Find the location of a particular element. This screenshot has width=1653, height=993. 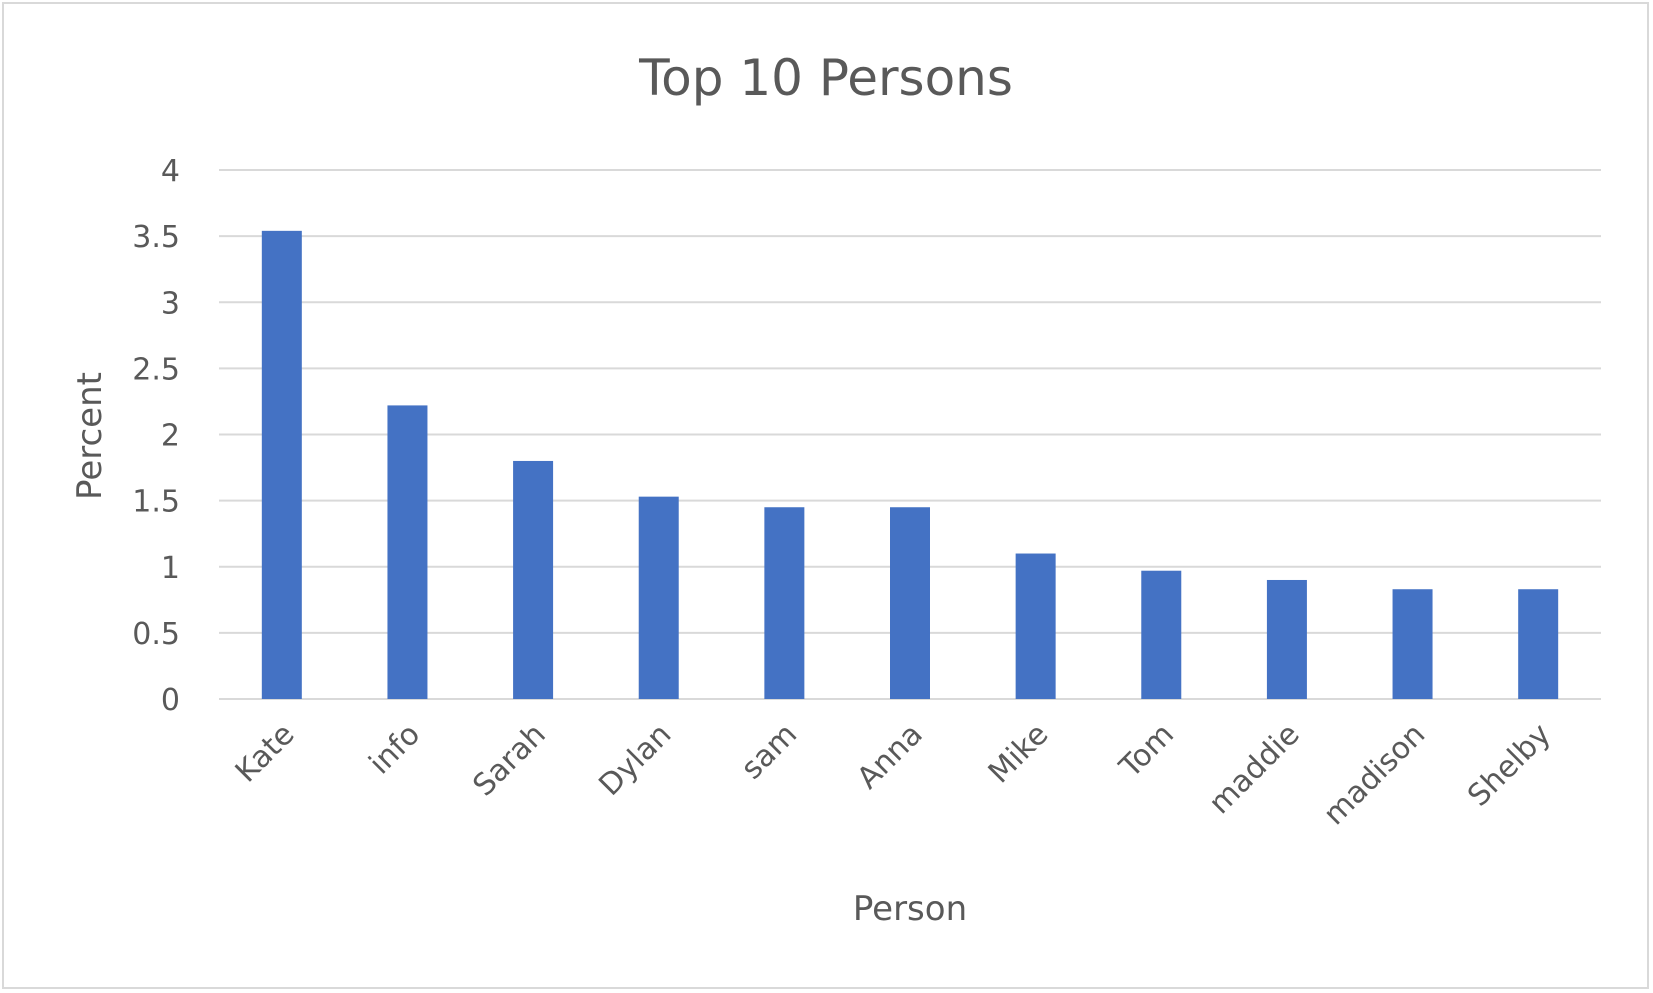

x-tick-label: Tom is located at coordinates (1146, 751).